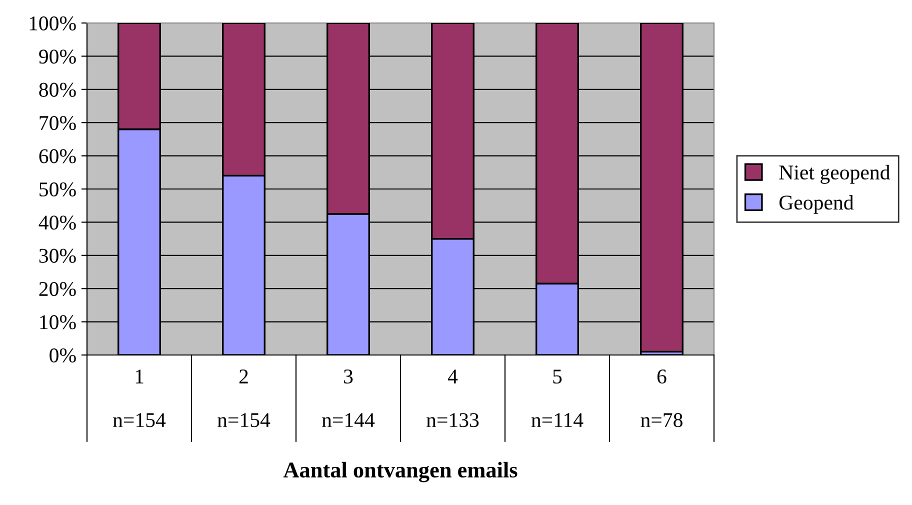  Describe the element at coordinates (53, 23) in the screenshot. I see `y-tick-label: 100%` at that location.